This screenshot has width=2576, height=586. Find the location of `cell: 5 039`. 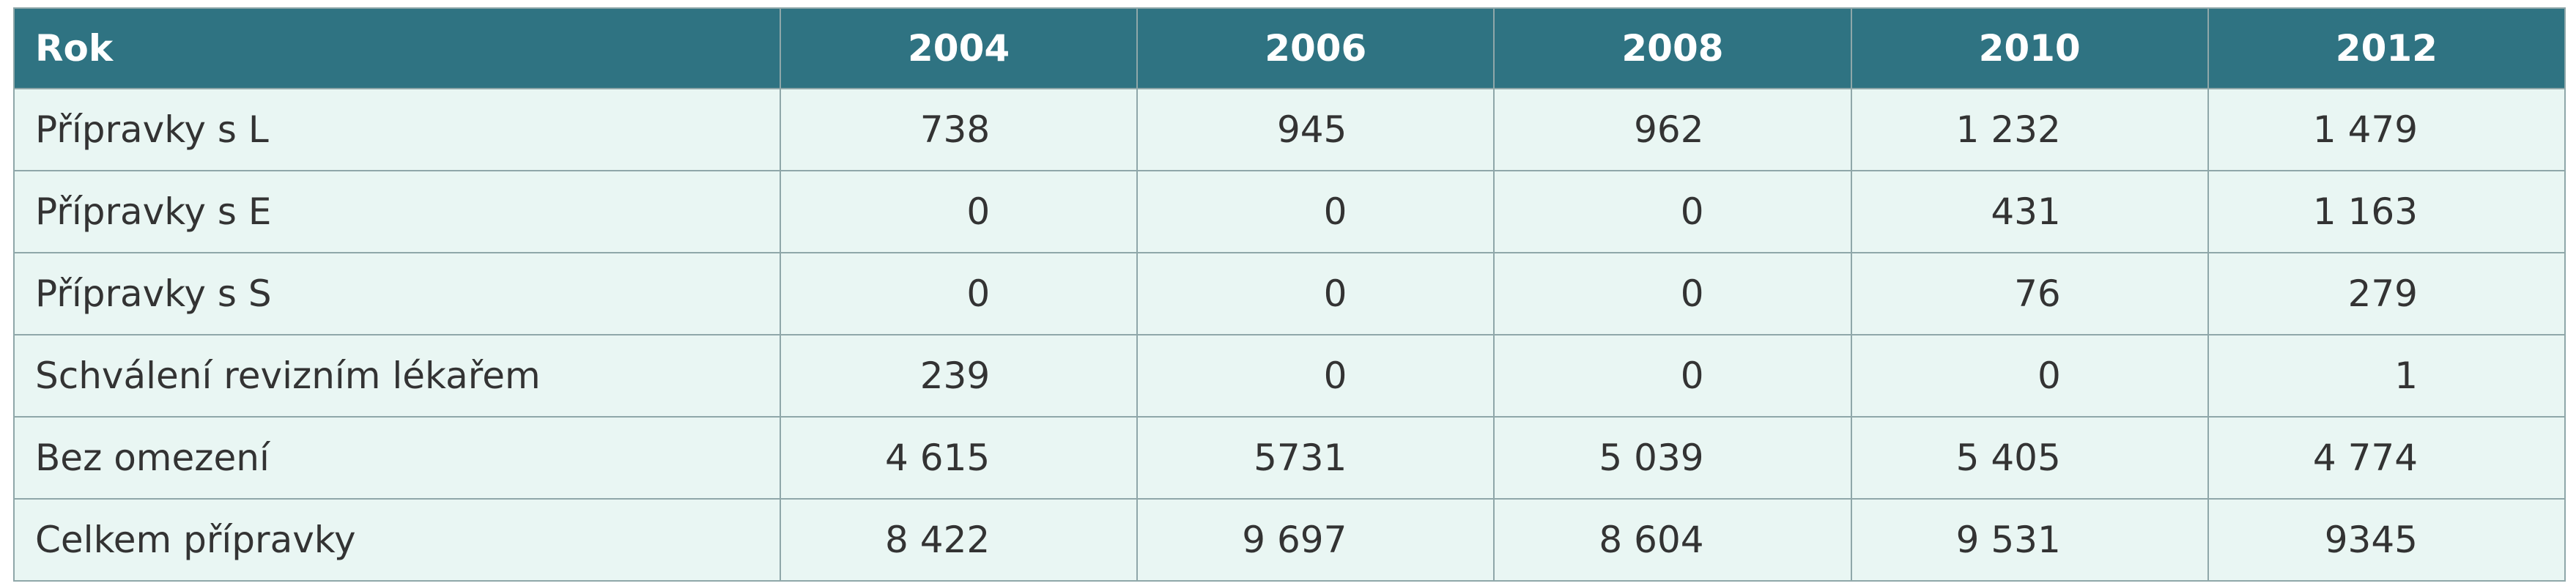

cell: 5 039 is located at coordinates (1672, 458).